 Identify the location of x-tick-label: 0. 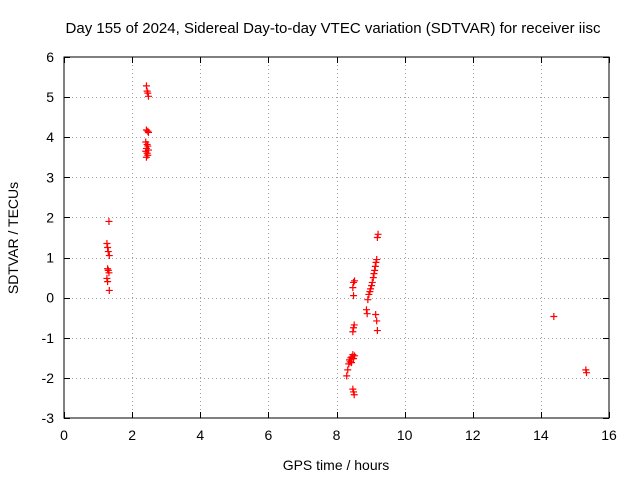
(64, 435).